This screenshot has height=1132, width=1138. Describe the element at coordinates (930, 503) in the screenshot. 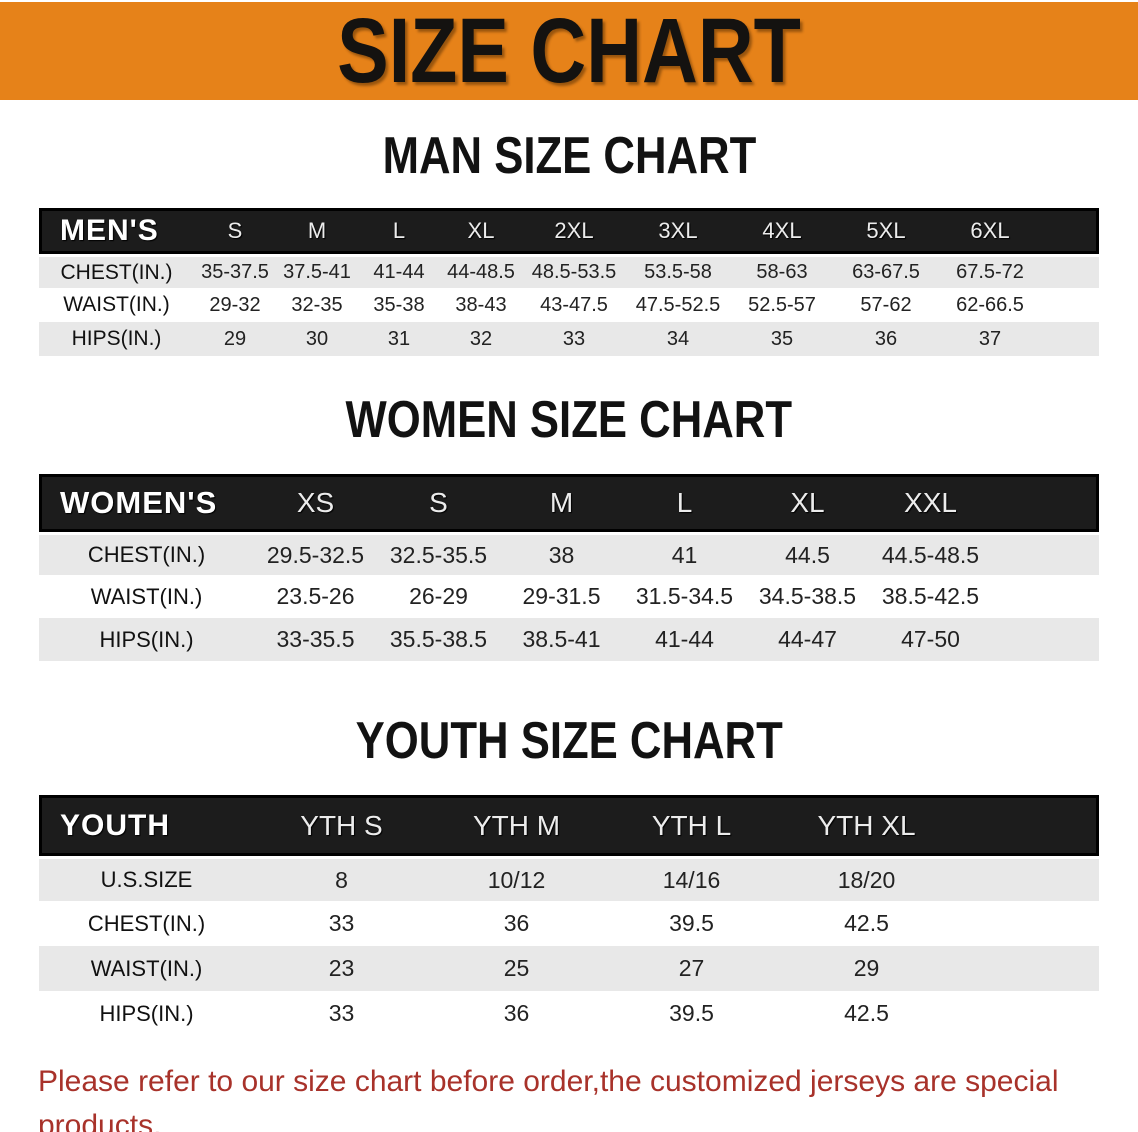

I see `size-column-header: XXL` at that location.